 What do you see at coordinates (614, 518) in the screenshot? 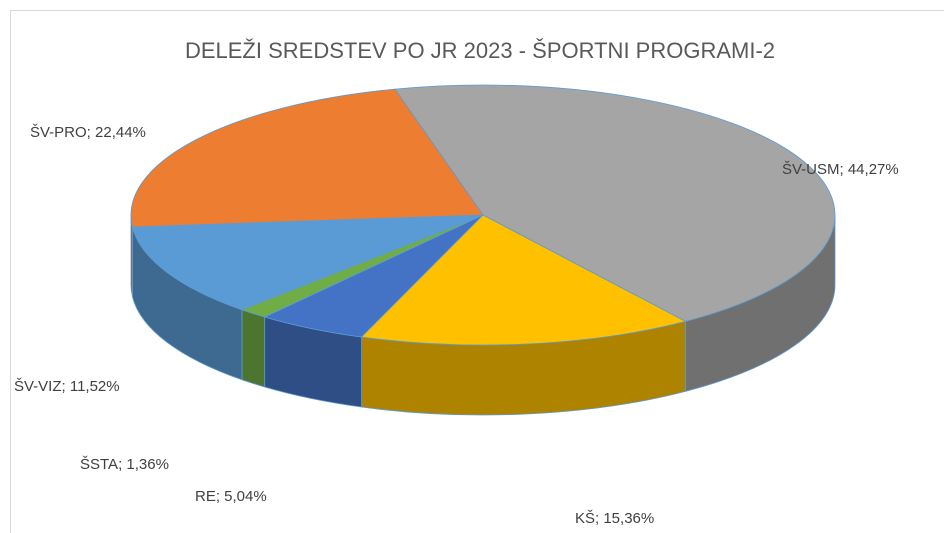
I see `data-label: KŠ; 15,36%` at bounding box center [614, 518].